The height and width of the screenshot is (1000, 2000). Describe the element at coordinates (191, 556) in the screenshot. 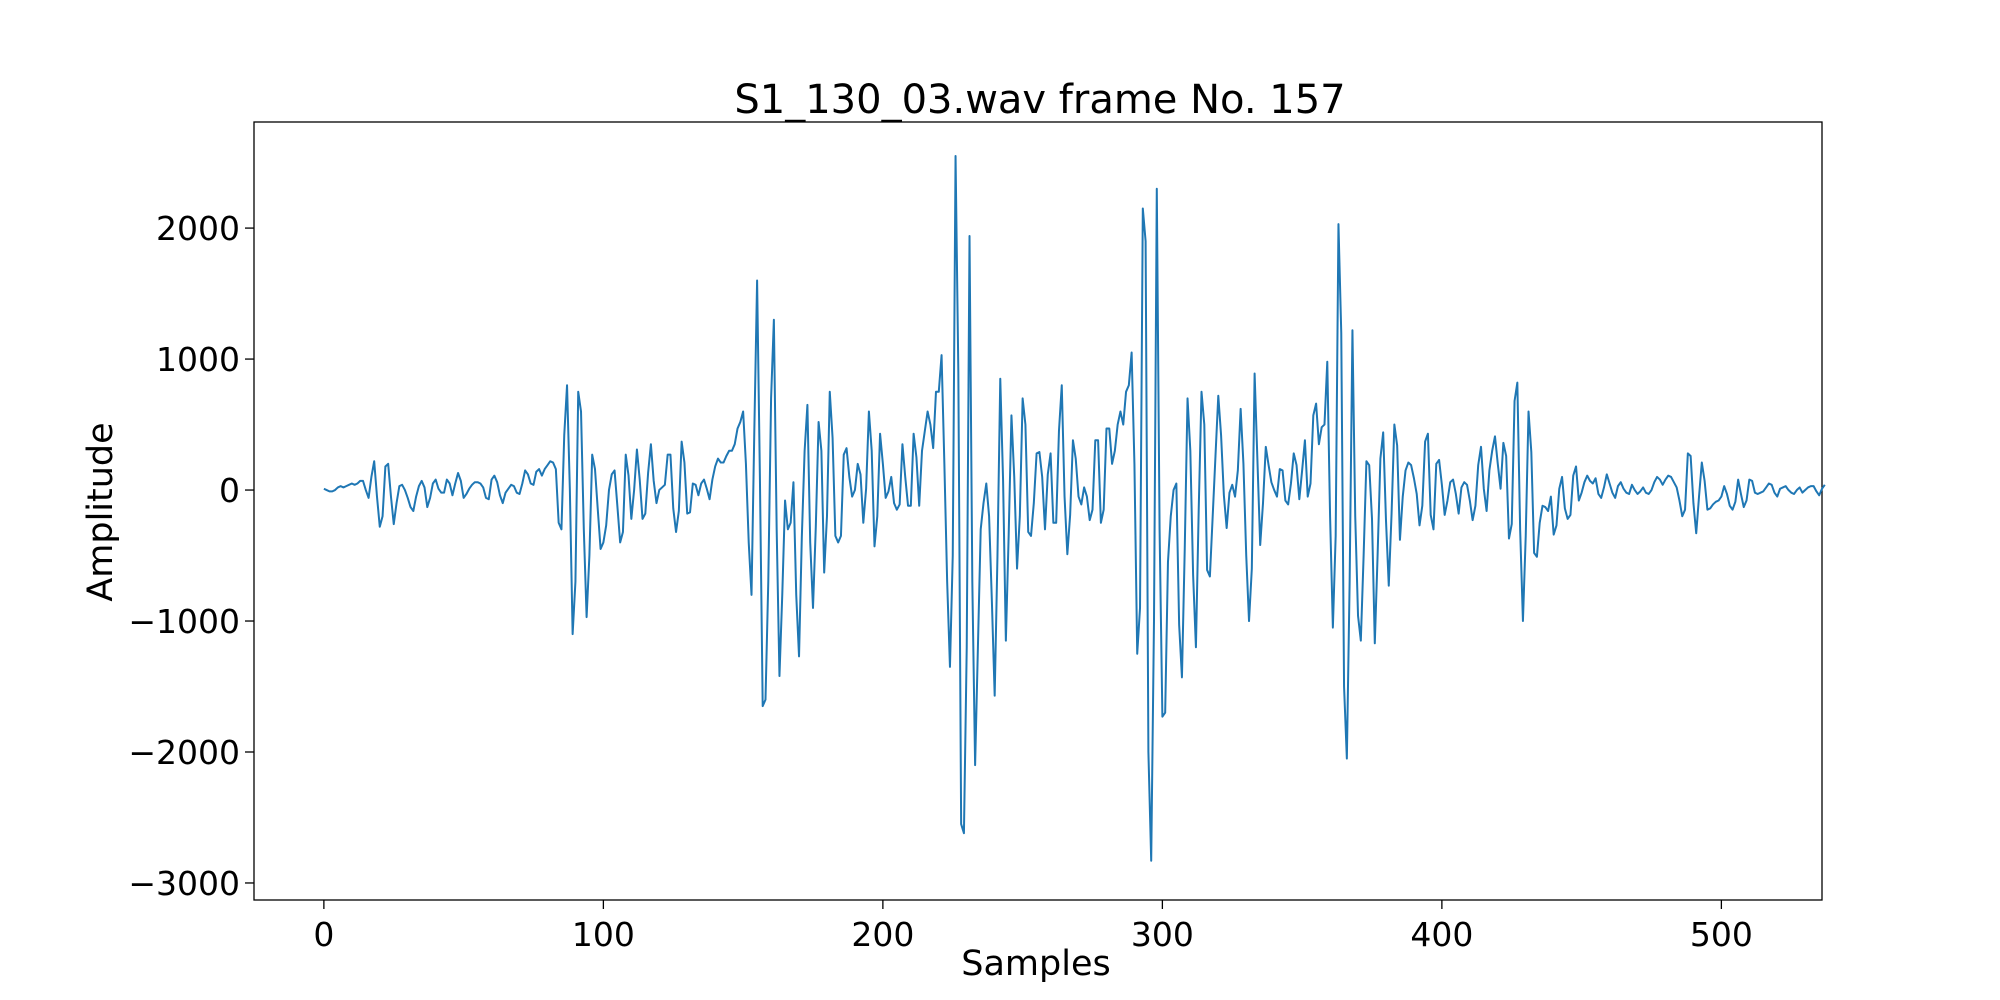

I see `y-axis: −3000 −2000 −1000 0 1000 2000` at that location.